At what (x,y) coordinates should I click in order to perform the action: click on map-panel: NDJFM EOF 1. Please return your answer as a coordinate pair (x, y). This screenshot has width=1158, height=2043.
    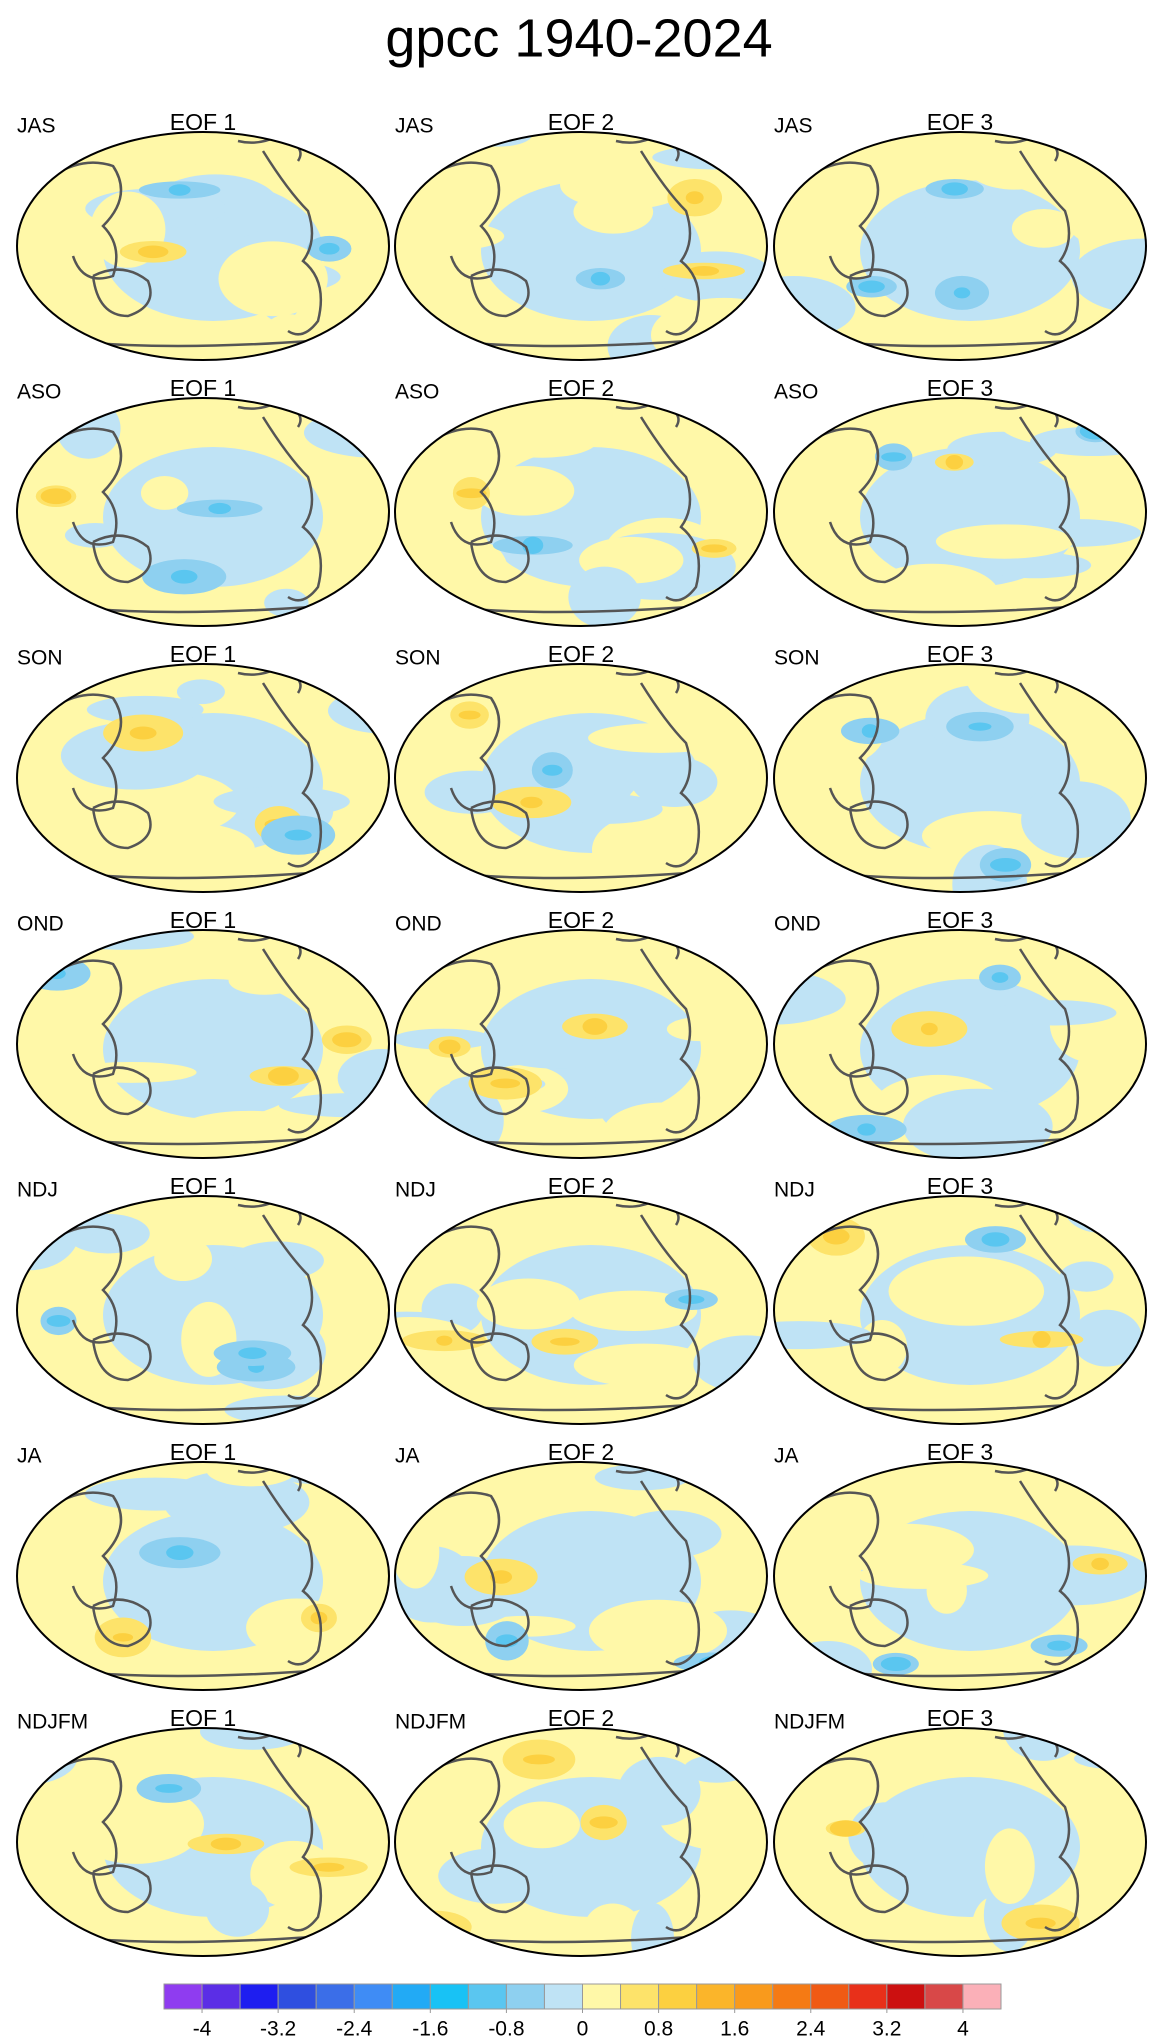
    Looking at the image, I should click on (203, 1831).